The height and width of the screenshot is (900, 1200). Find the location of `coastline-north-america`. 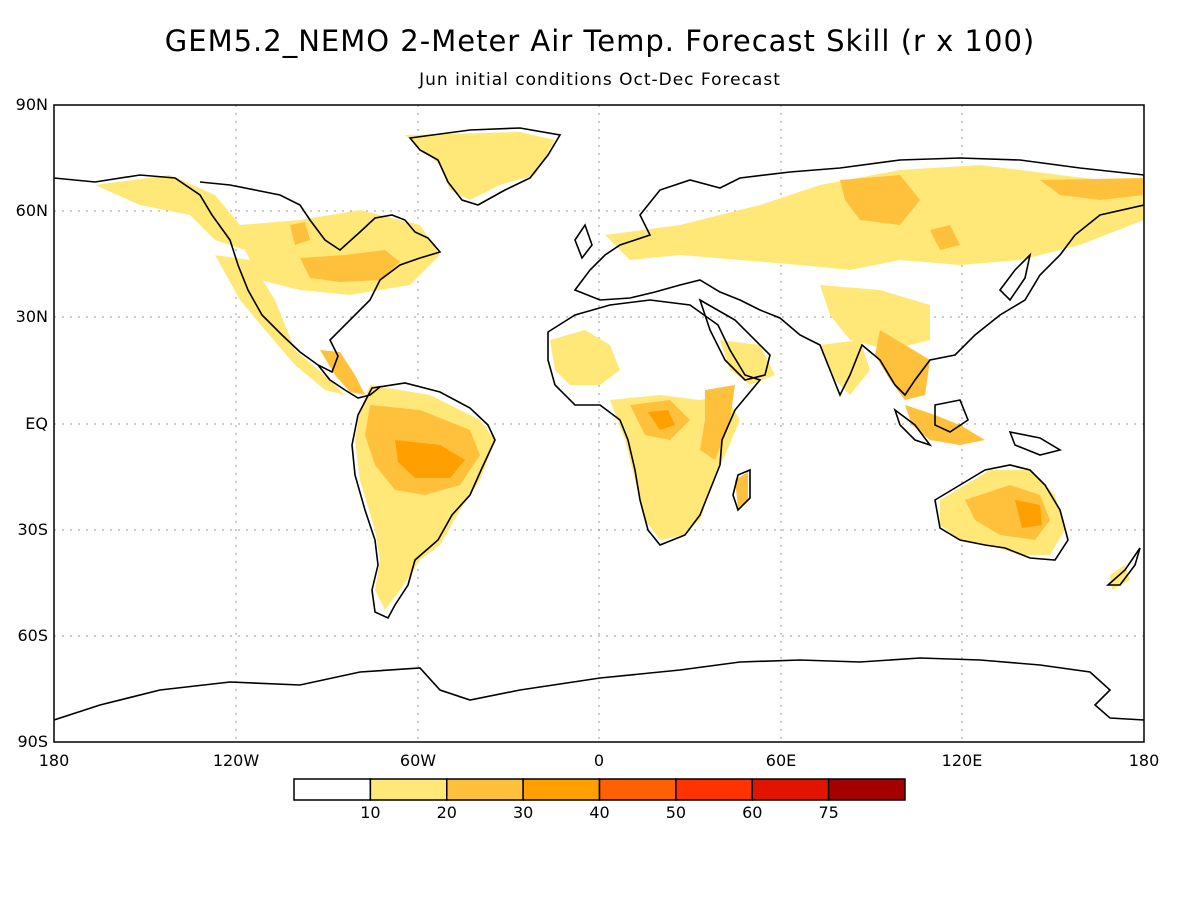

coastline-north-america is located at coordinates (248, 274).